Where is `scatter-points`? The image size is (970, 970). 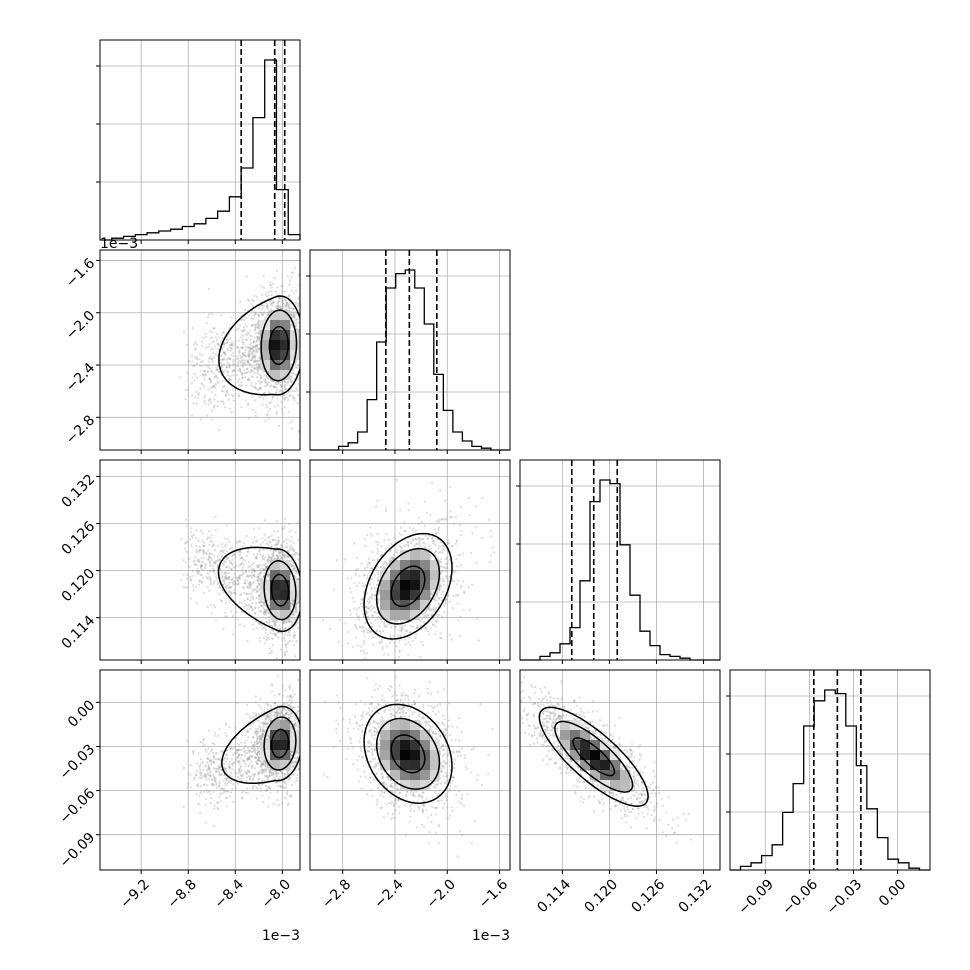 scatter-points is located at coordinates (241, 337).